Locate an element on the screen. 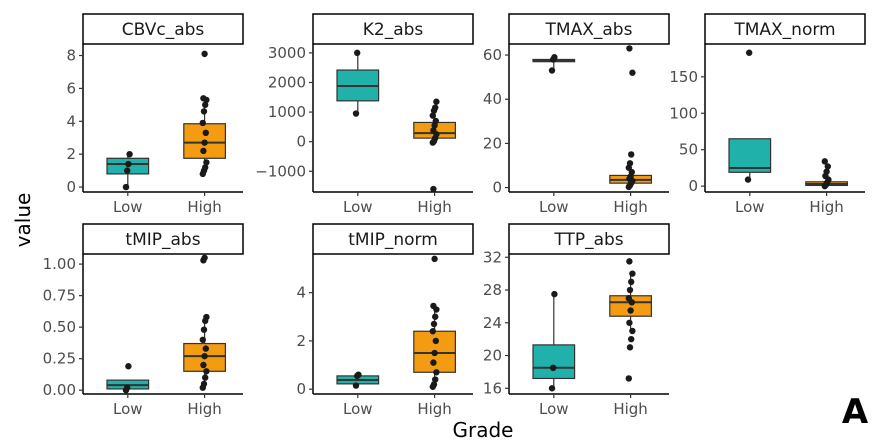 The height and width of the screenshot is (441, 883). facet-panel-ttp-abs: TTP_abs 16 20 24 28 32 Low High is located at coordinates (576, 320).